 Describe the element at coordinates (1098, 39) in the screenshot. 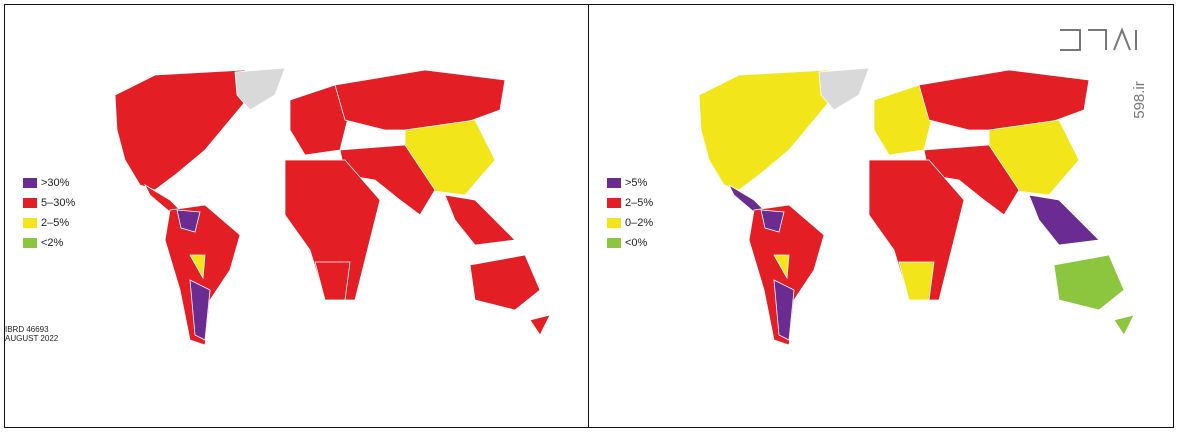

I see `logo` at that location.